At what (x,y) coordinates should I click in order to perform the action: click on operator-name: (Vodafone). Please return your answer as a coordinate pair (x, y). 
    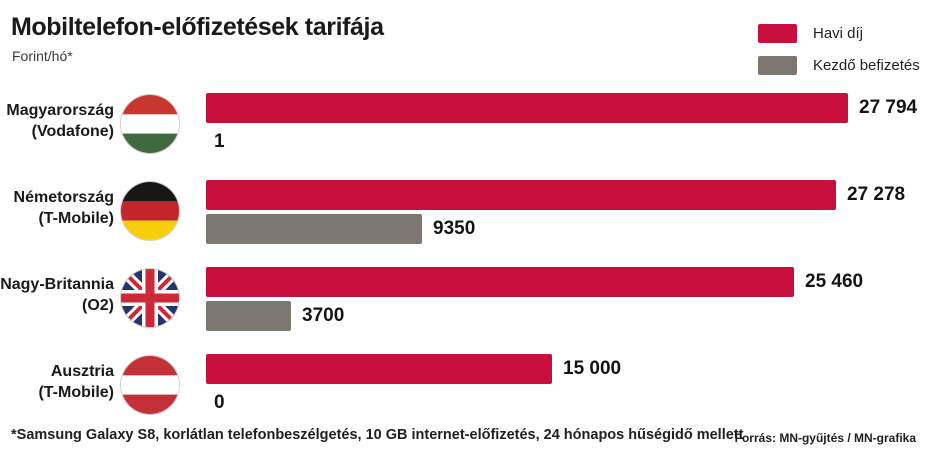
    Looking at the image, I should click on (72, 131).